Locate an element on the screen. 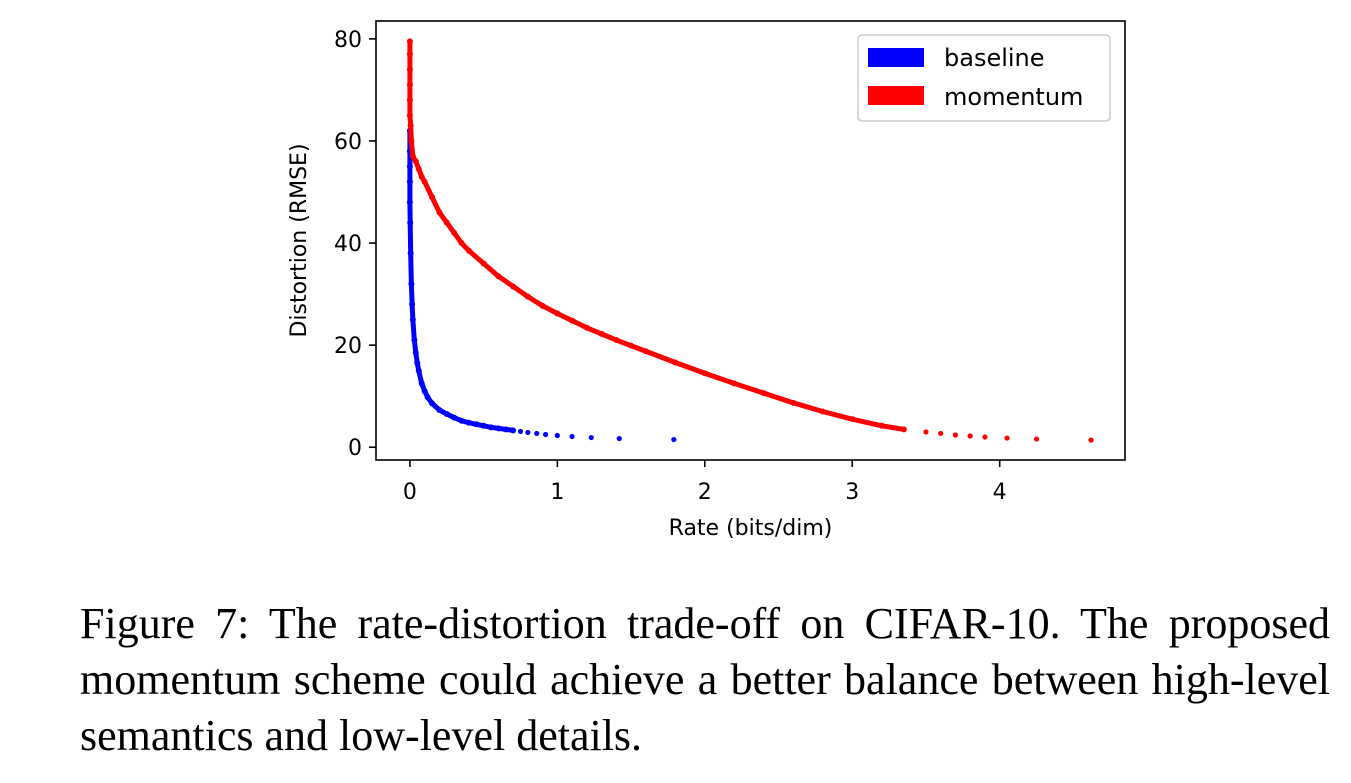 The height and width of the screenshot is (783, 1351). y-tick-label: 80 is located at coordinates (348, 40).